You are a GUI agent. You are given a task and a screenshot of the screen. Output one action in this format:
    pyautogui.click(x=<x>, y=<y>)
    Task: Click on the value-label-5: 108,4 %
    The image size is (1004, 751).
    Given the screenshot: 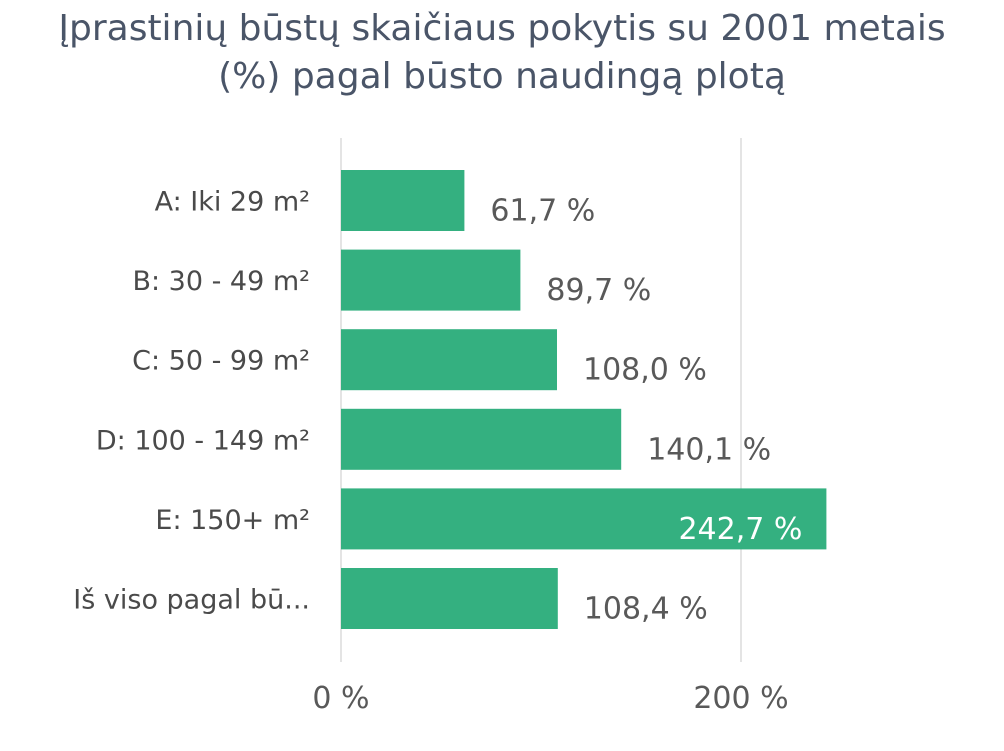 What is the action you would take?
    pyautogui.click(x=646, y=609)
    